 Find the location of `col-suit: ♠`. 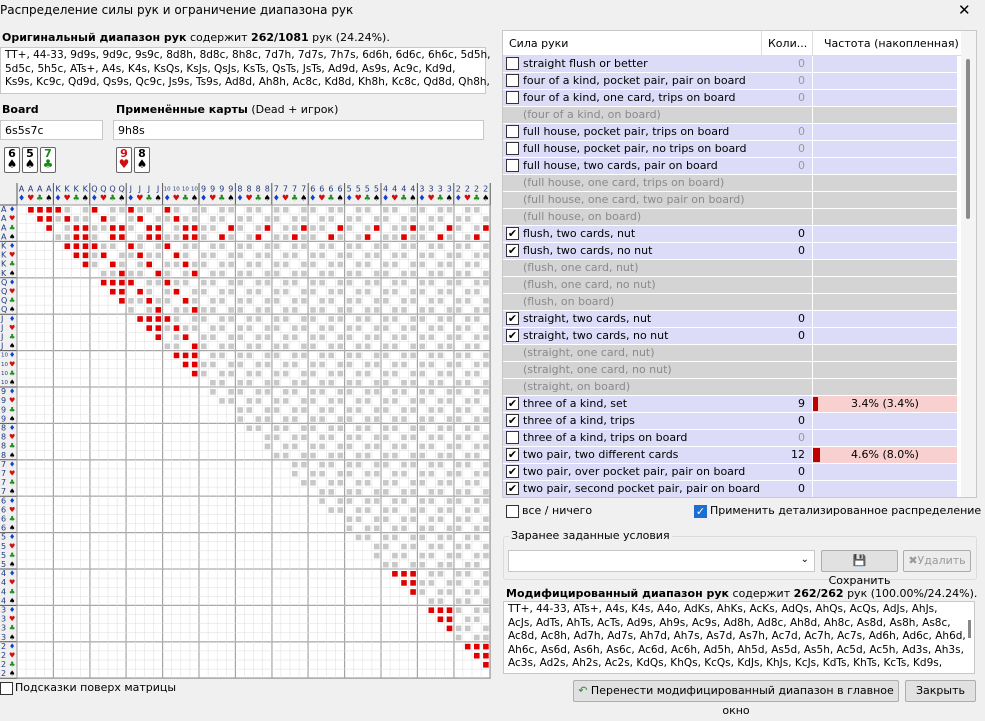

col-suit: ♠ is located at coordinates (412, 198).